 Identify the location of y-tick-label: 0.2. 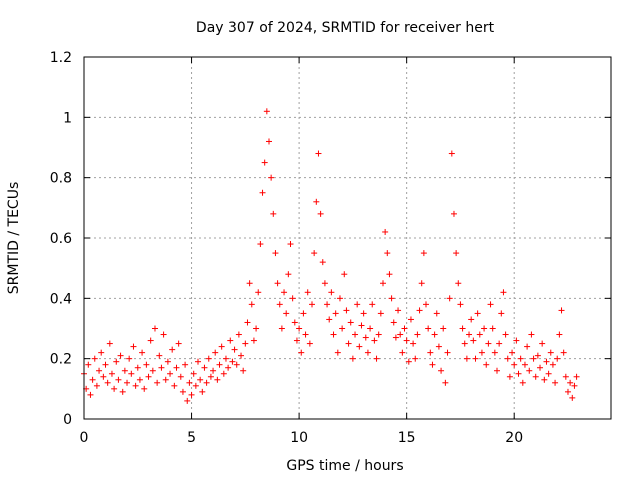
(61, 360).